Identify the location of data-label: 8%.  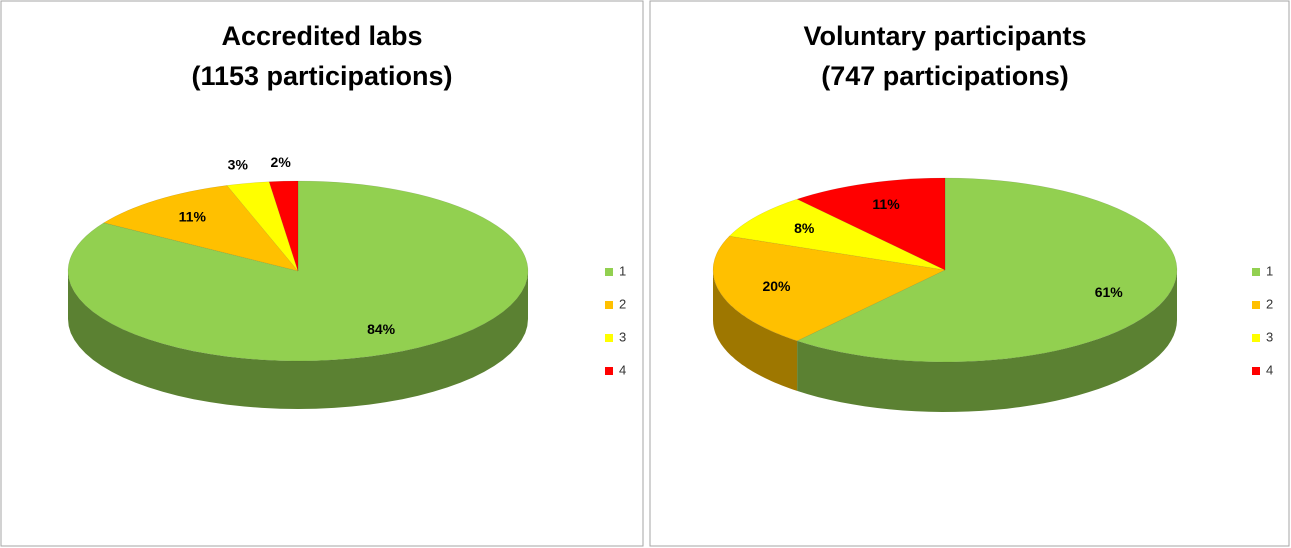
(804, 228).